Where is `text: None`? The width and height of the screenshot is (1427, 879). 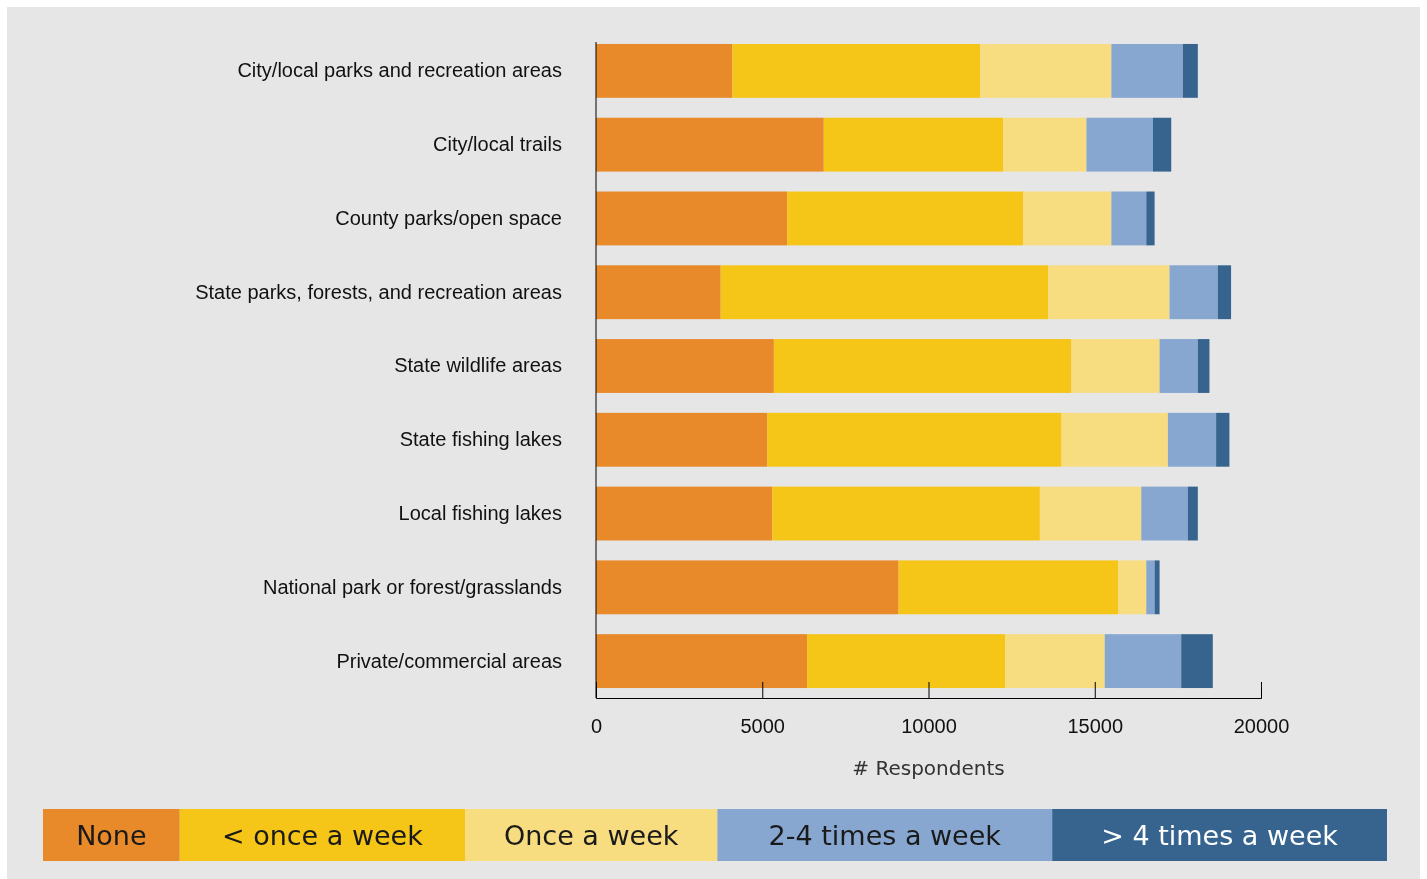
text: None is located at coordinates (111, 835).